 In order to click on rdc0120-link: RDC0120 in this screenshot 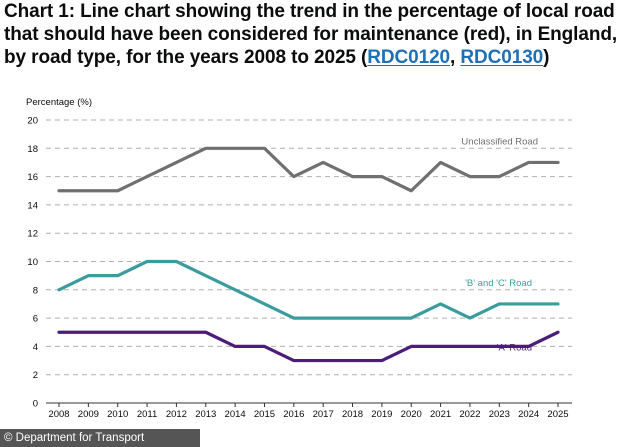, I will do `click(409, 57)`.